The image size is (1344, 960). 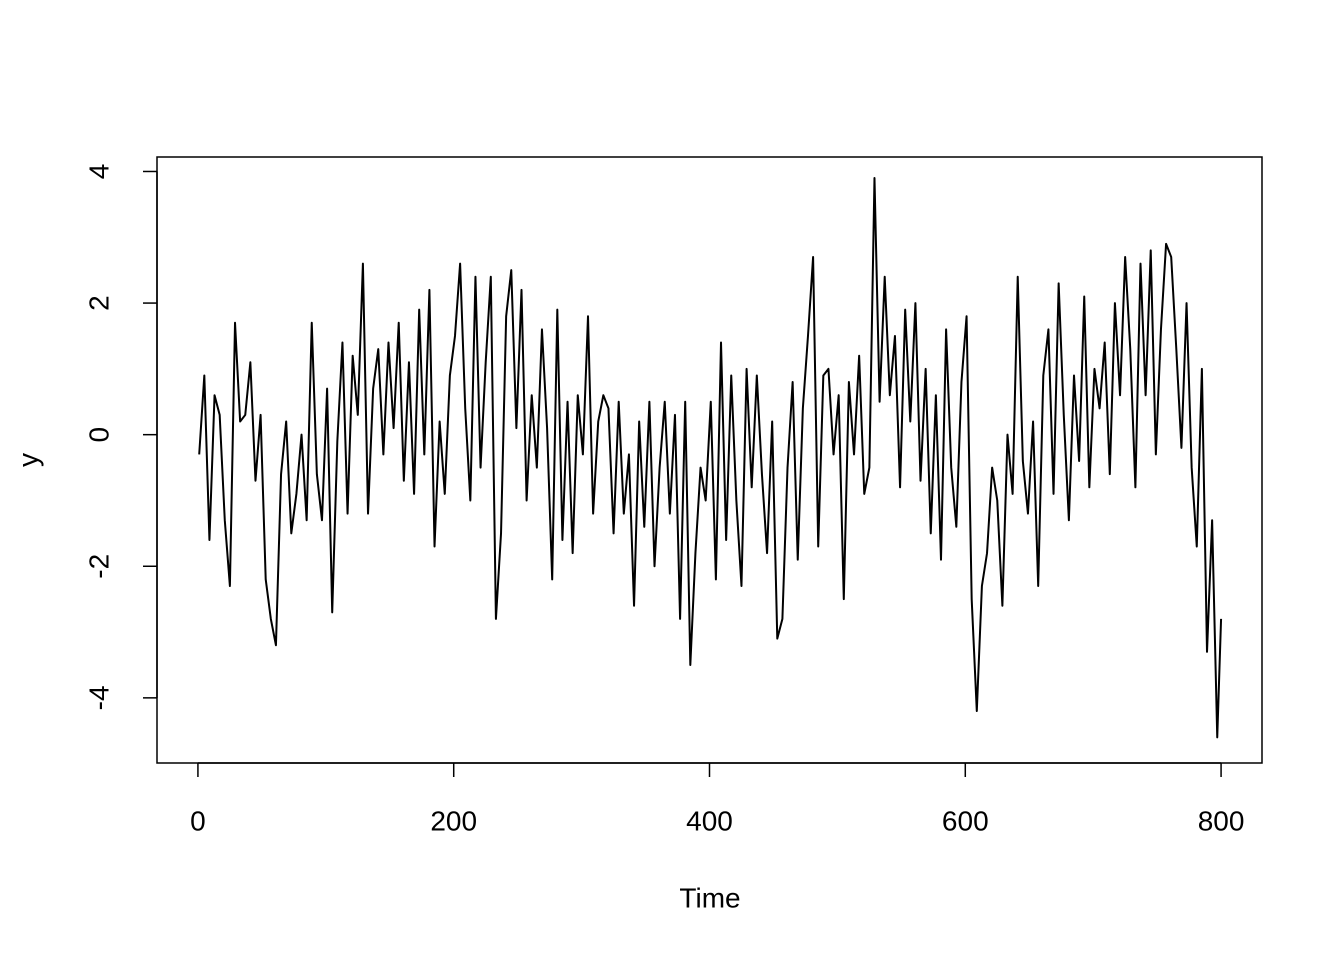 I want to click on y-tick-label: -4, so click(x=98, y=697).